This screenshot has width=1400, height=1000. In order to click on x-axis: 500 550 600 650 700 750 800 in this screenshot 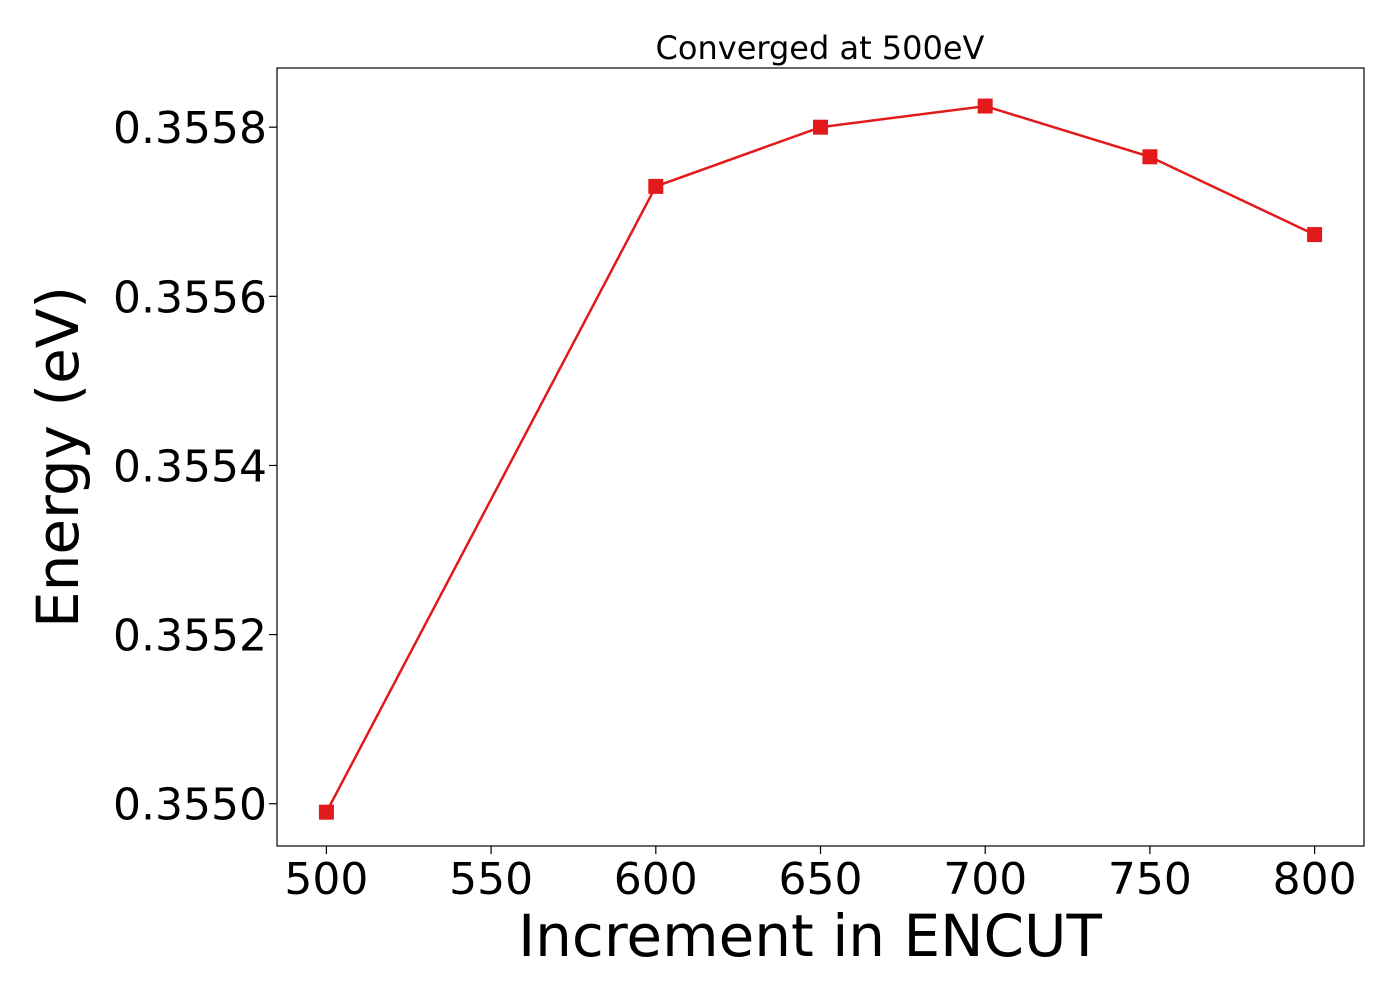, I will do `click(820, 875)`.